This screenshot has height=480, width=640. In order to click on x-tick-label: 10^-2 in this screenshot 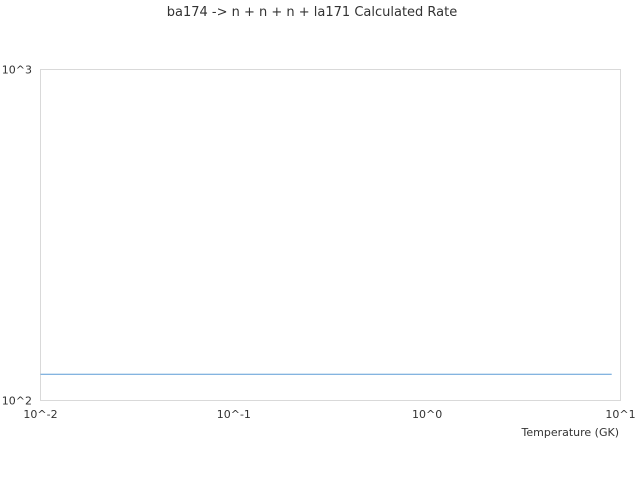, I will do `click(40, 414)`.